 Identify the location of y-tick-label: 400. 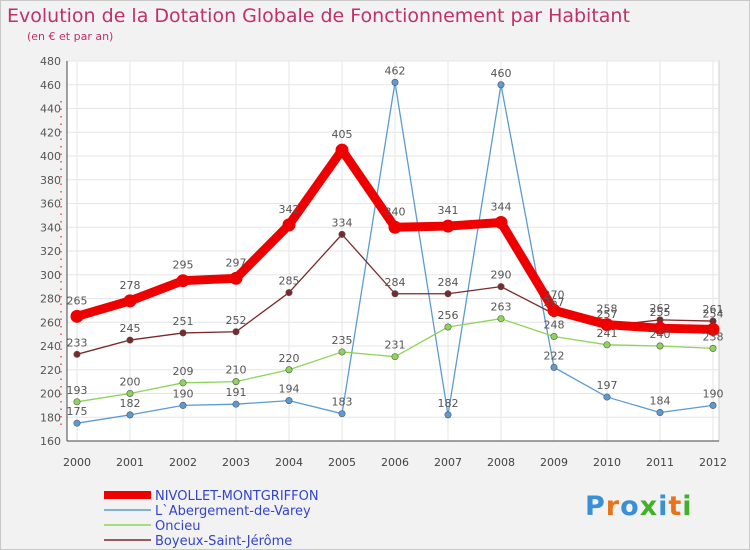
(50, 156).